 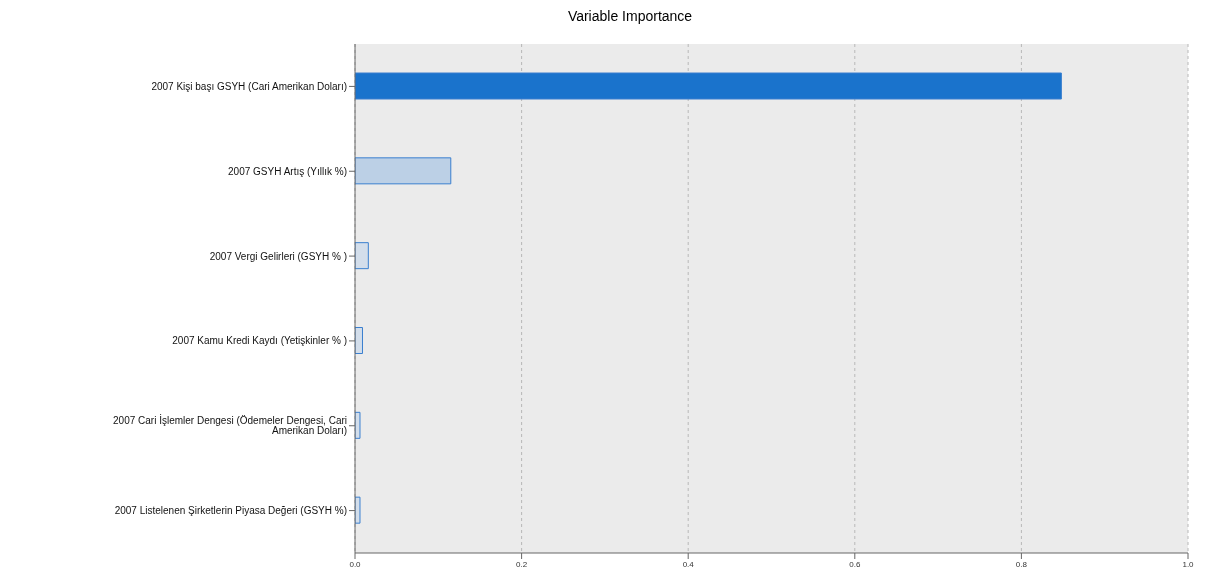 I want to click on y-tick-label: 2007 Cari İşlemler Dengesi (Ödemeler Dengesi, Cari Amerikan Doları), so click(x=230, y=425).